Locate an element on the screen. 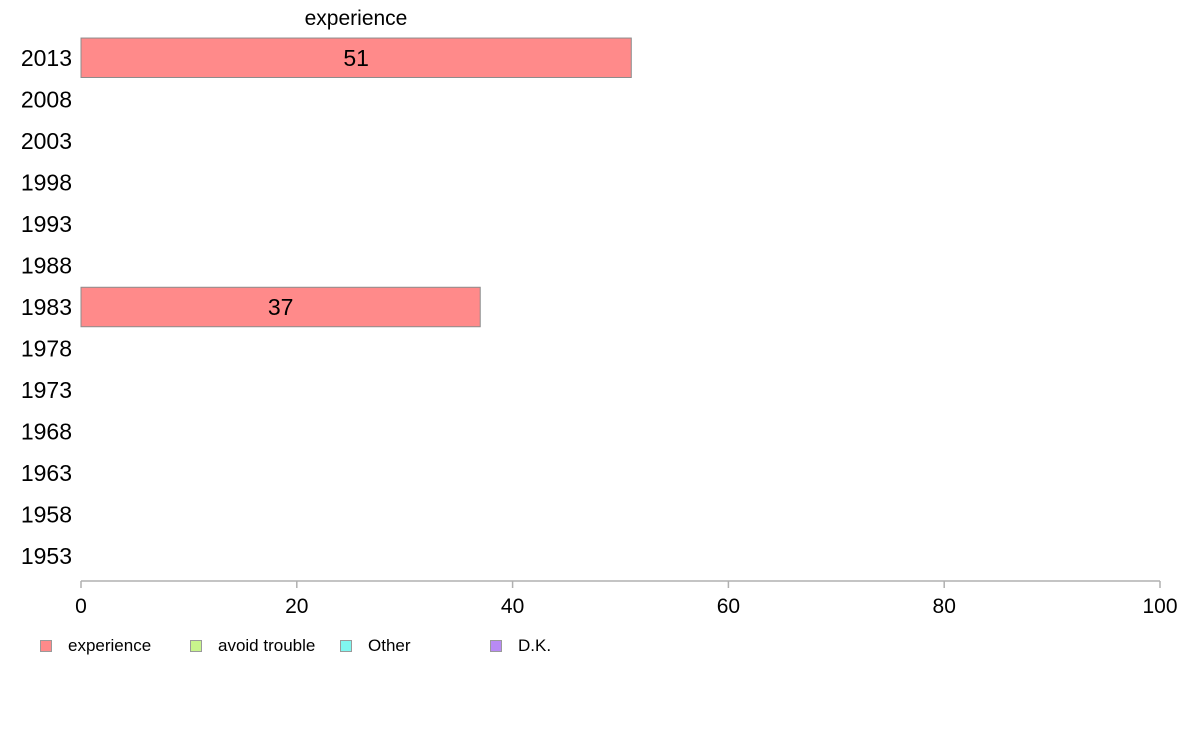  x-tick-label-20: 20 is located at coordinates (296, 606).